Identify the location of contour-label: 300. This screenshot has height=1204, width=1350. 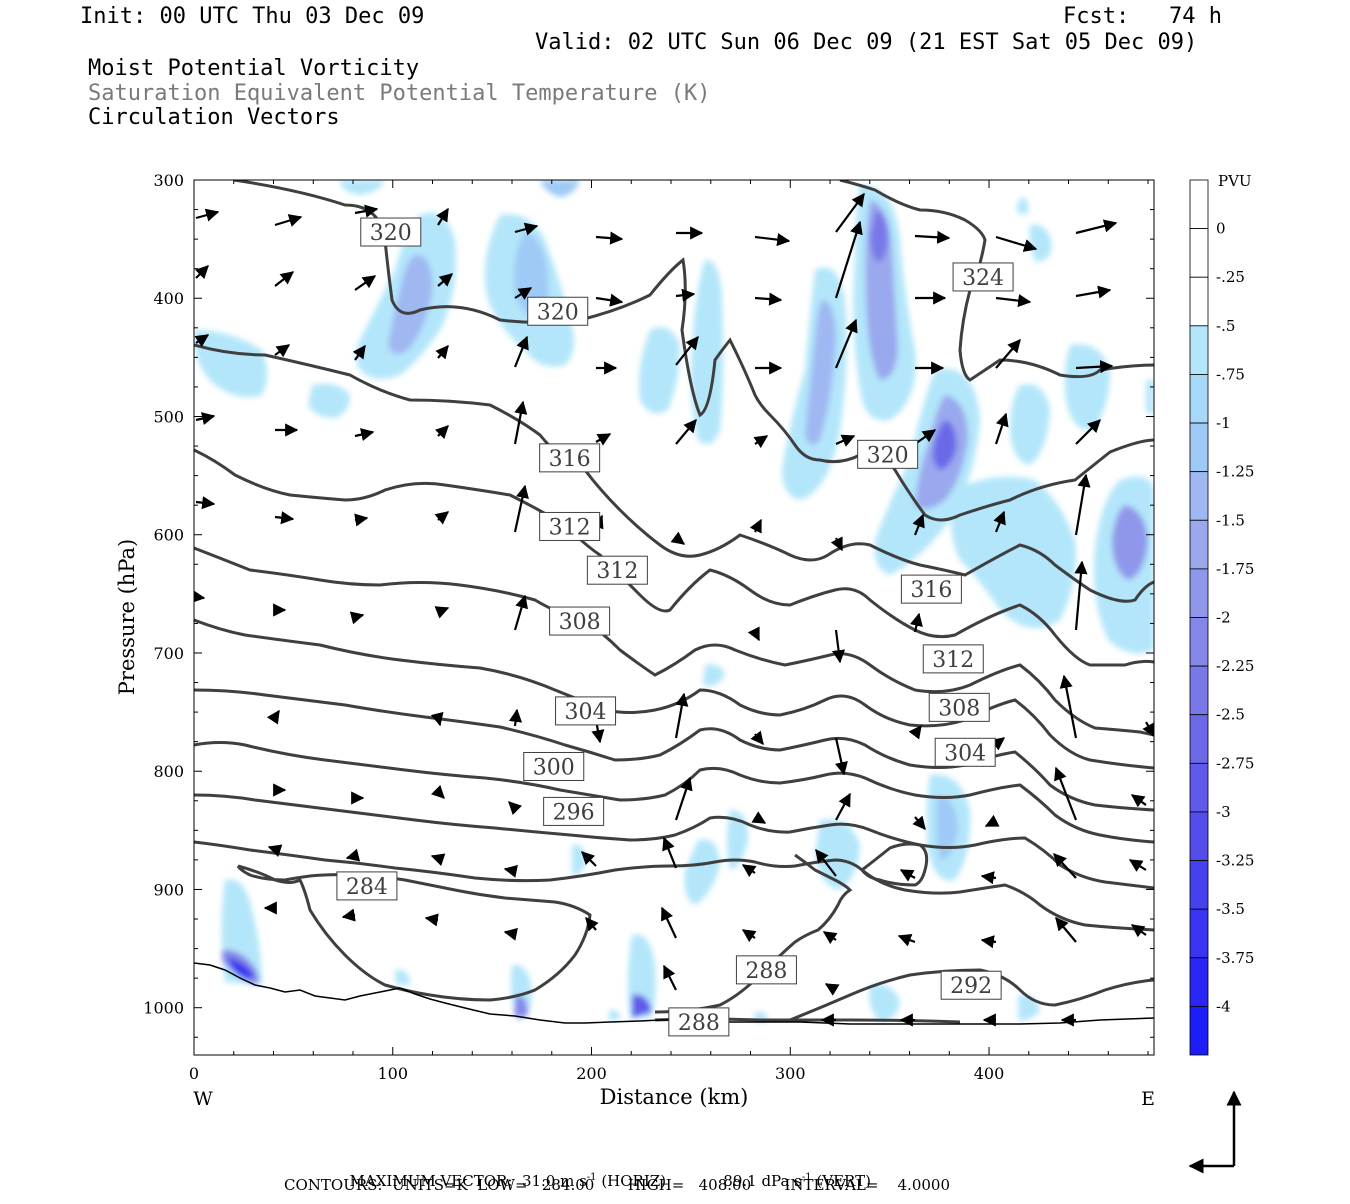
(554, 767).